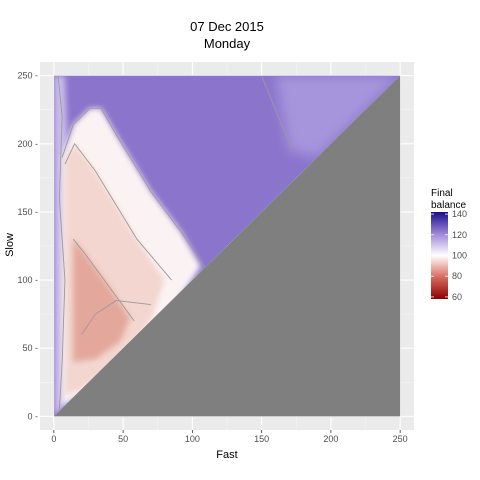 This screenshot has width=480, height=480. Describe the element at coordinates (27, 144) in the screenshot. I see `y-tick-label: 200 -` at that location.